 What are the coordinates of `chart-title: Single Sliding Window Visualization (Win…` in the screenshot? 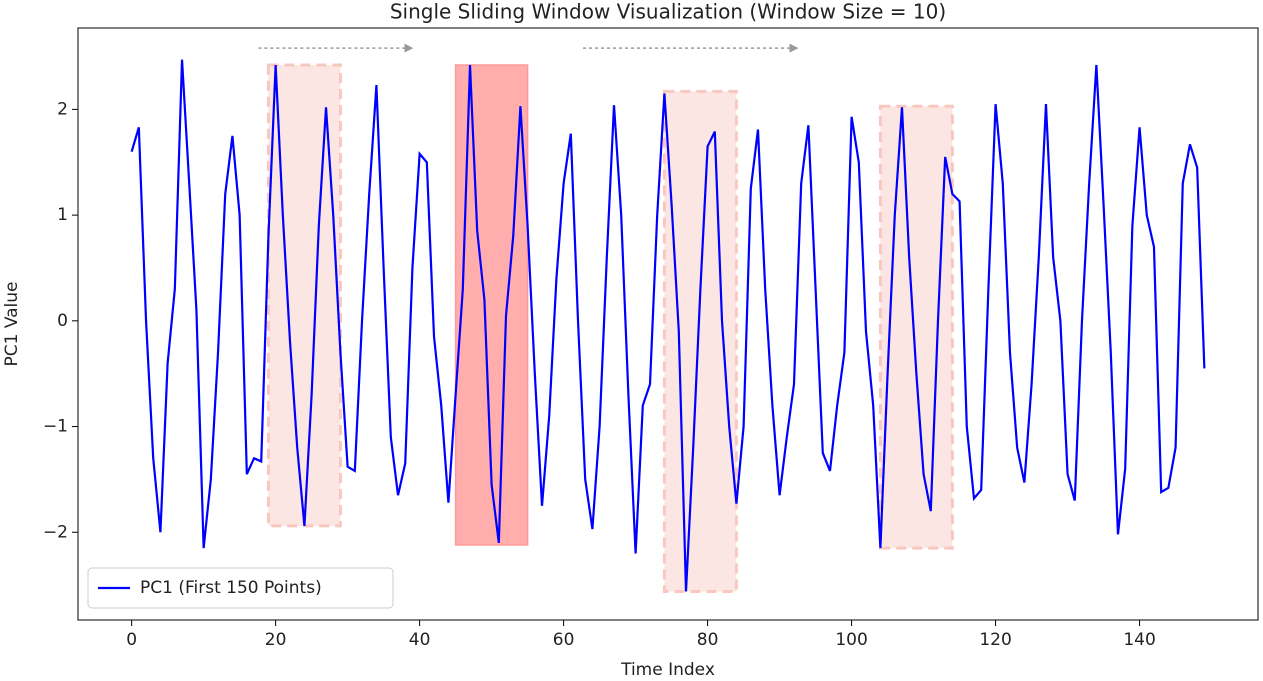 It's located at (668, 12).